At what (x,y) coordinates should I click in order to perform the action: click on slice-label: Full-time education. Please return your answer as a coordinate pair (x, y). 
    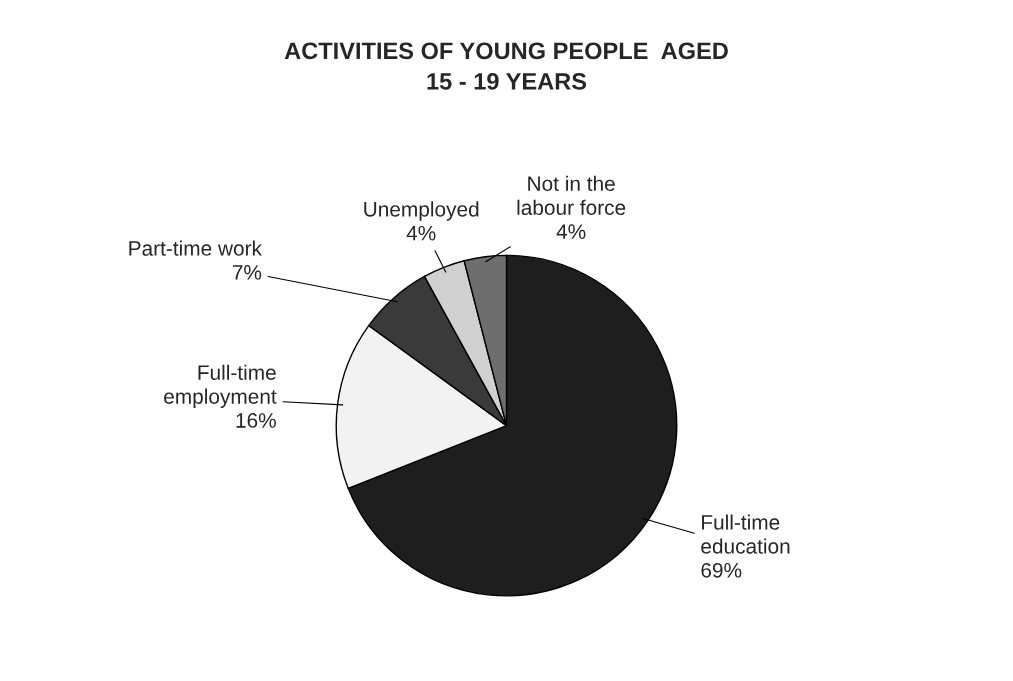
    Looking at the image, I should click on (745, 534).